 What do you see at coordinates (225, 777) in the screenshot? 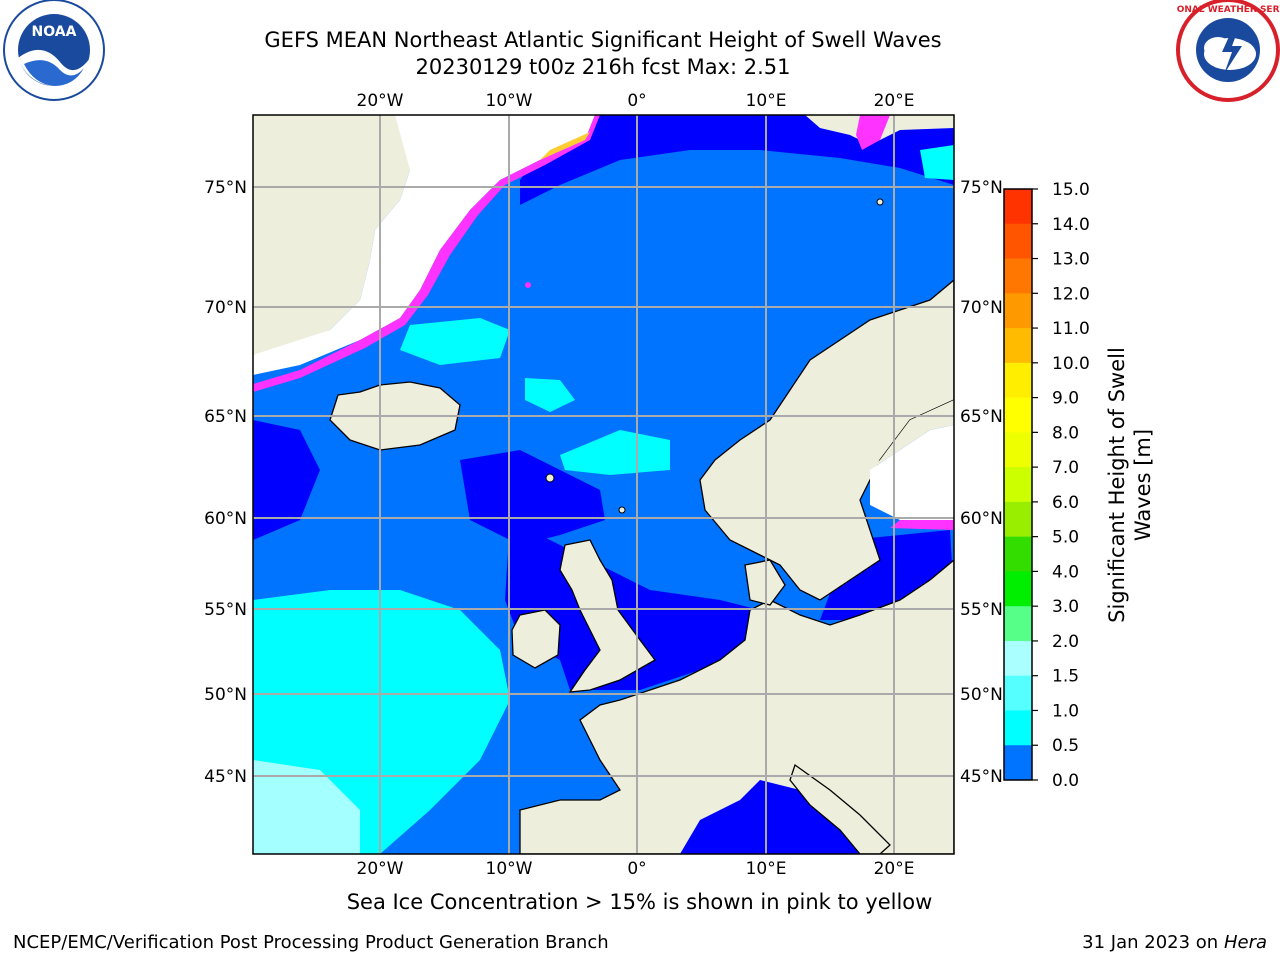
I see `lat-label-left: 45°N` at bounding box center [225, 777].